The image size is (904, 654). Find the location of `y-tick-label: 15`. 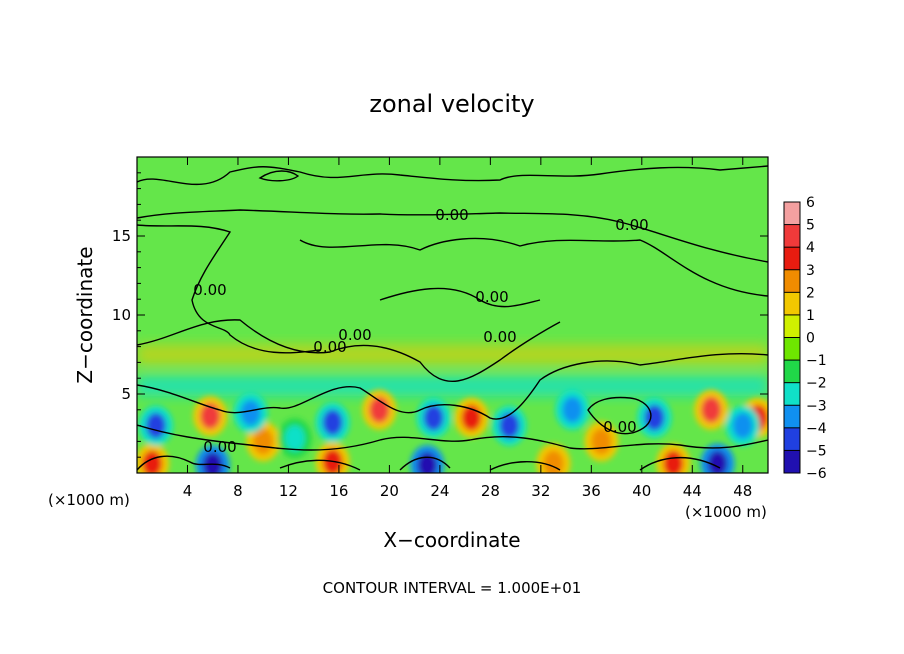

y-tick-label: 15 is located at coordinates (121, 236).